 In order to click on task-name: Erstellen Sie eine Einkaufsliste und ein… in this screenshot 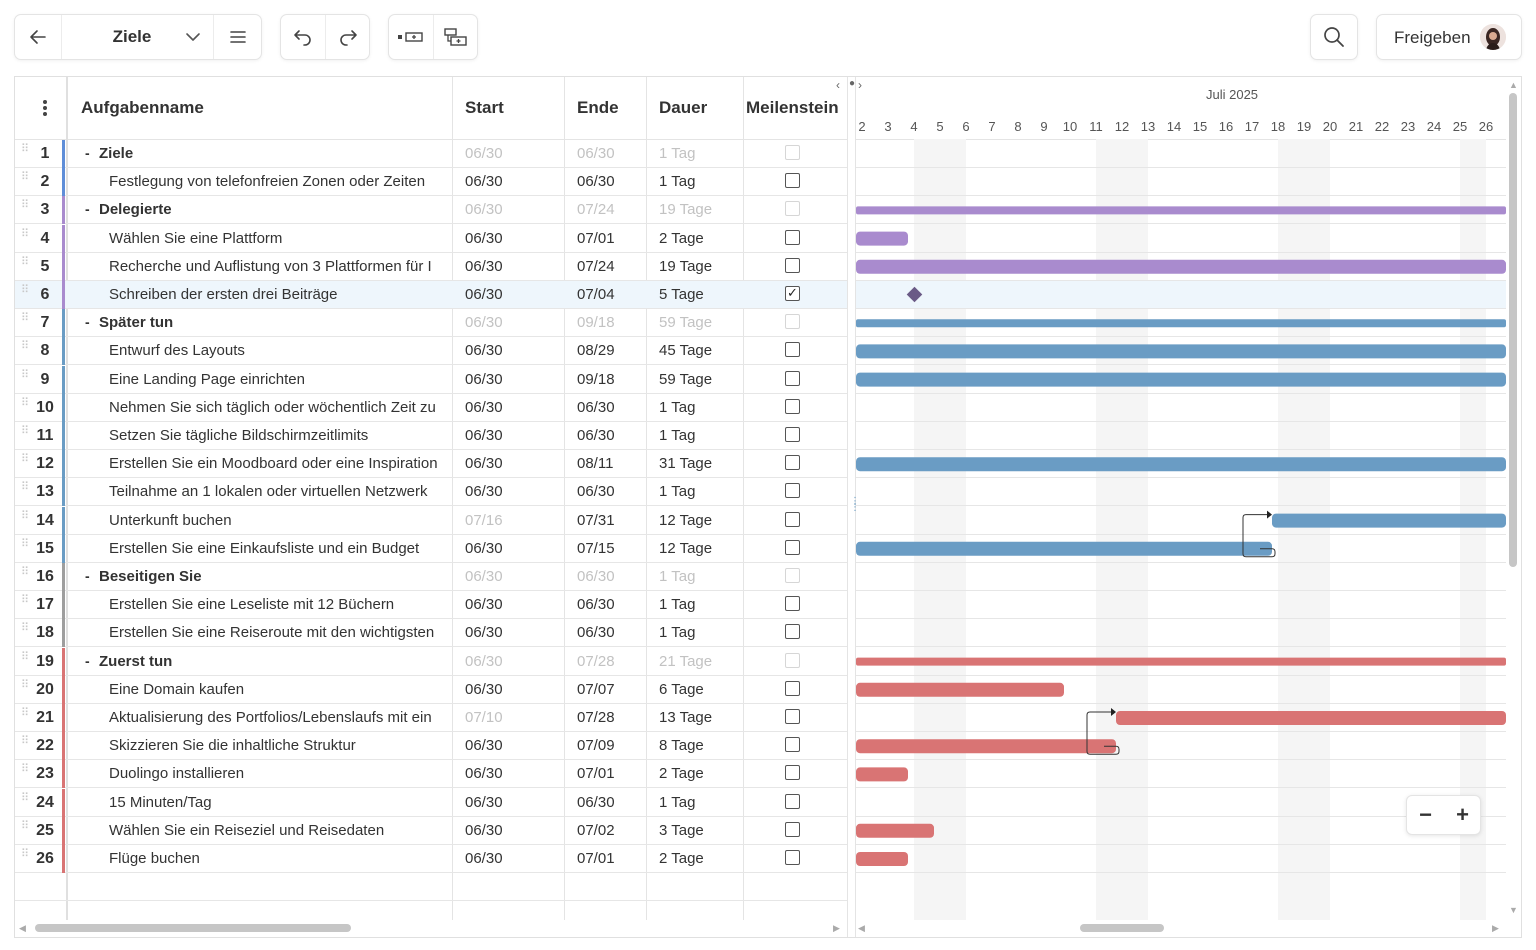, I will do `click(264, 548)`.